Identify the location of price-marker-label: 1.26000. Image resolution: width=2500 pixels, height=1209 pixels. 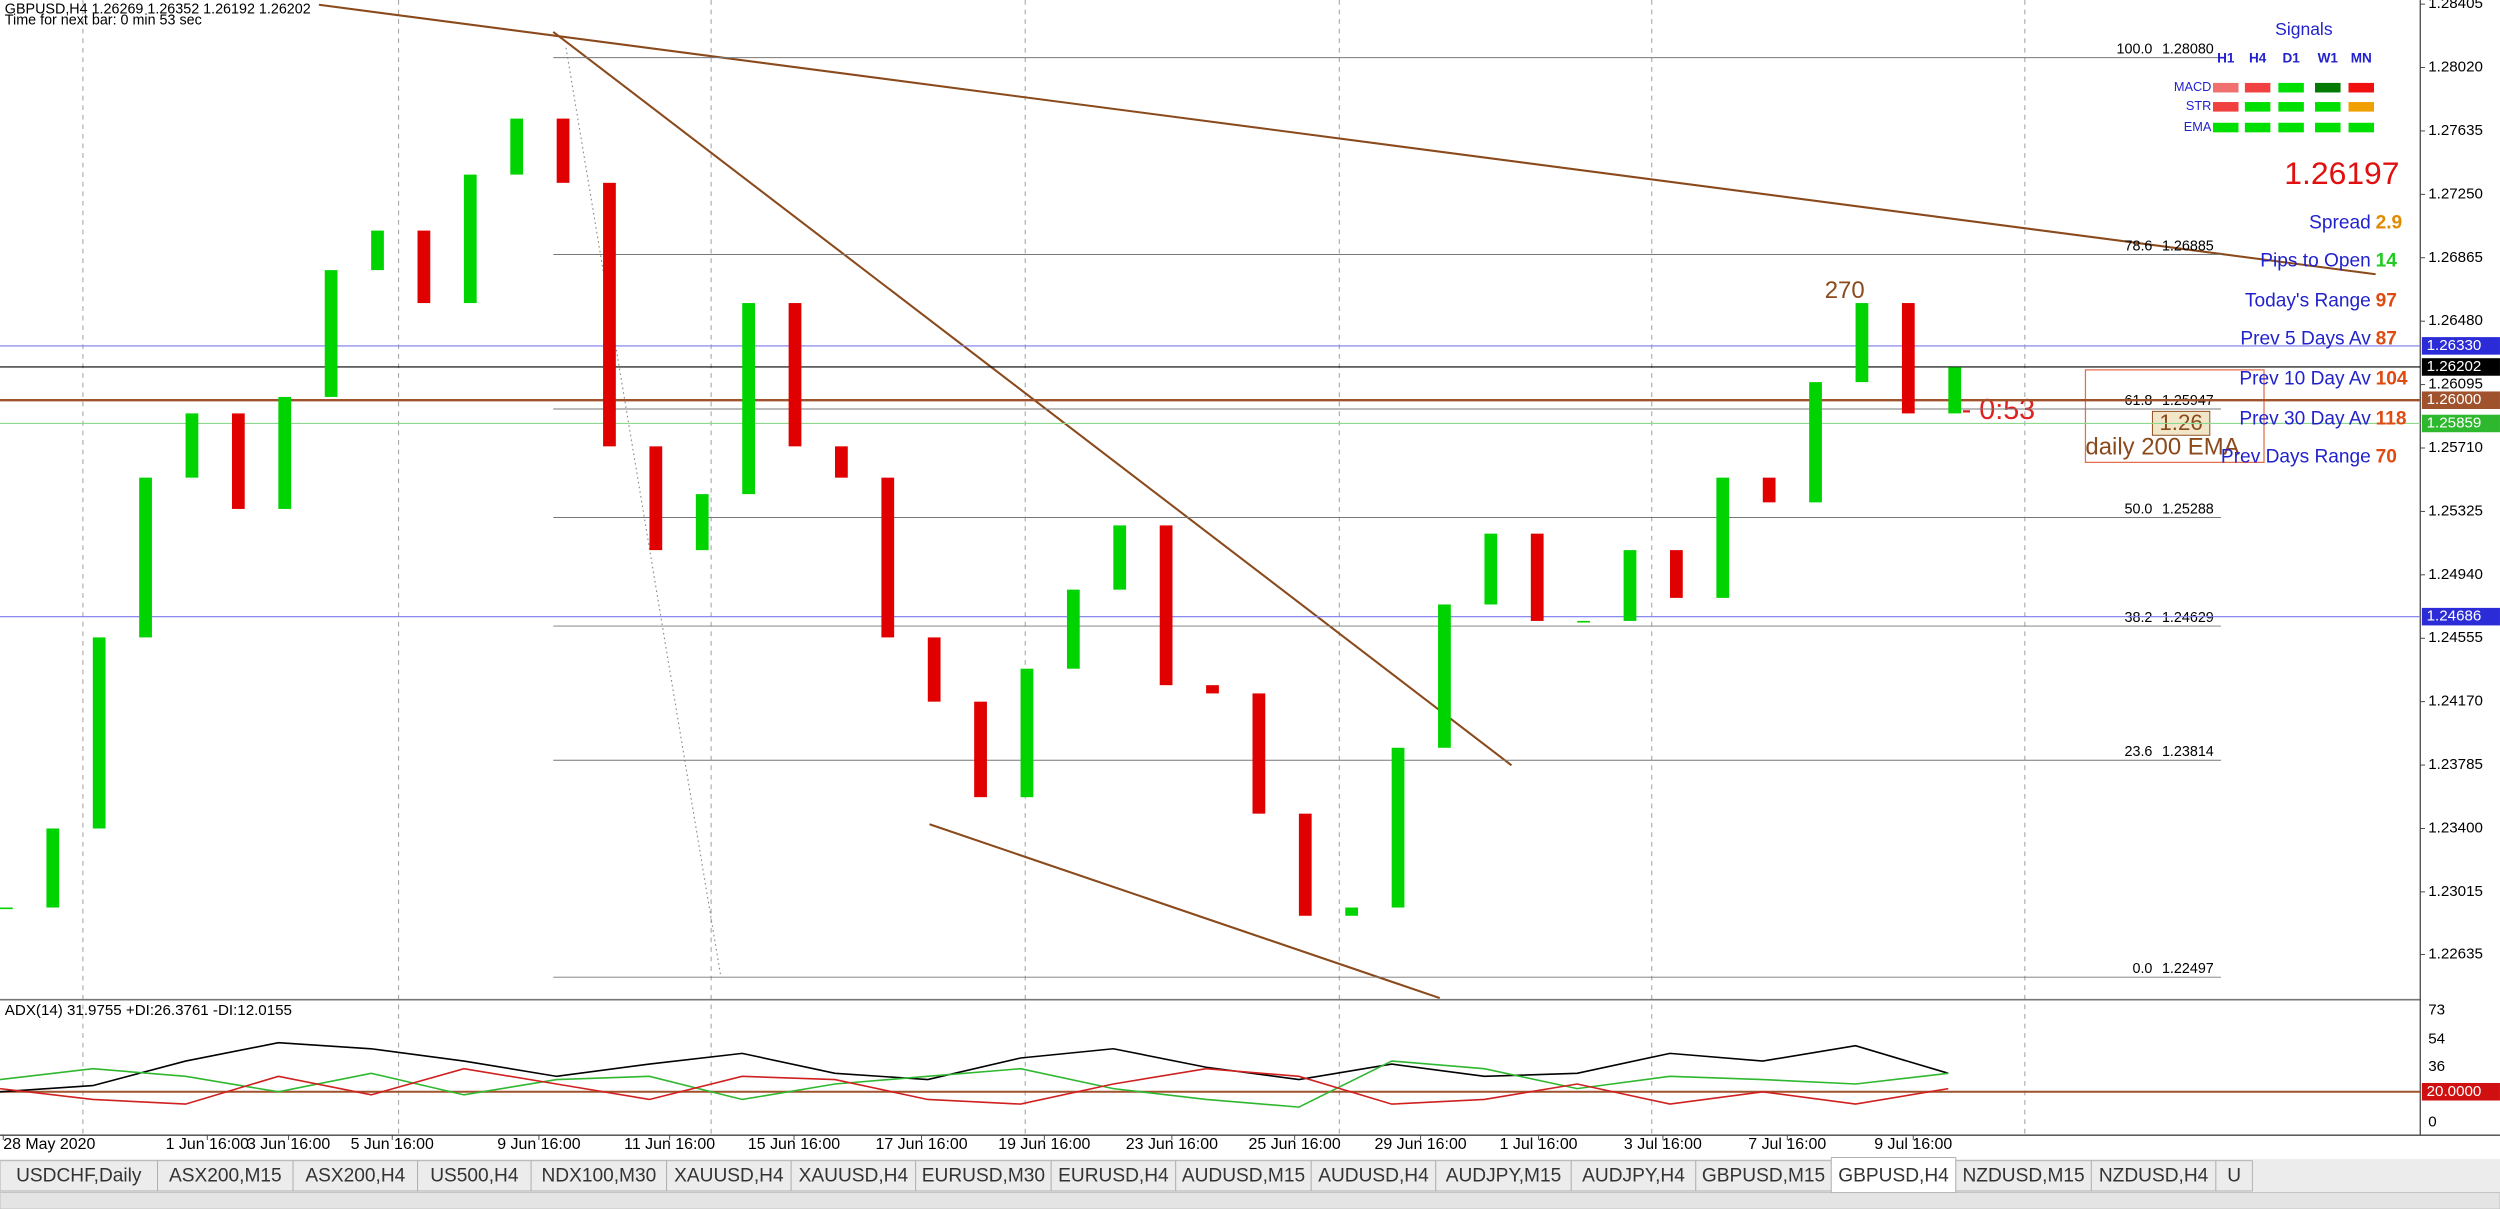
(2454, 399).